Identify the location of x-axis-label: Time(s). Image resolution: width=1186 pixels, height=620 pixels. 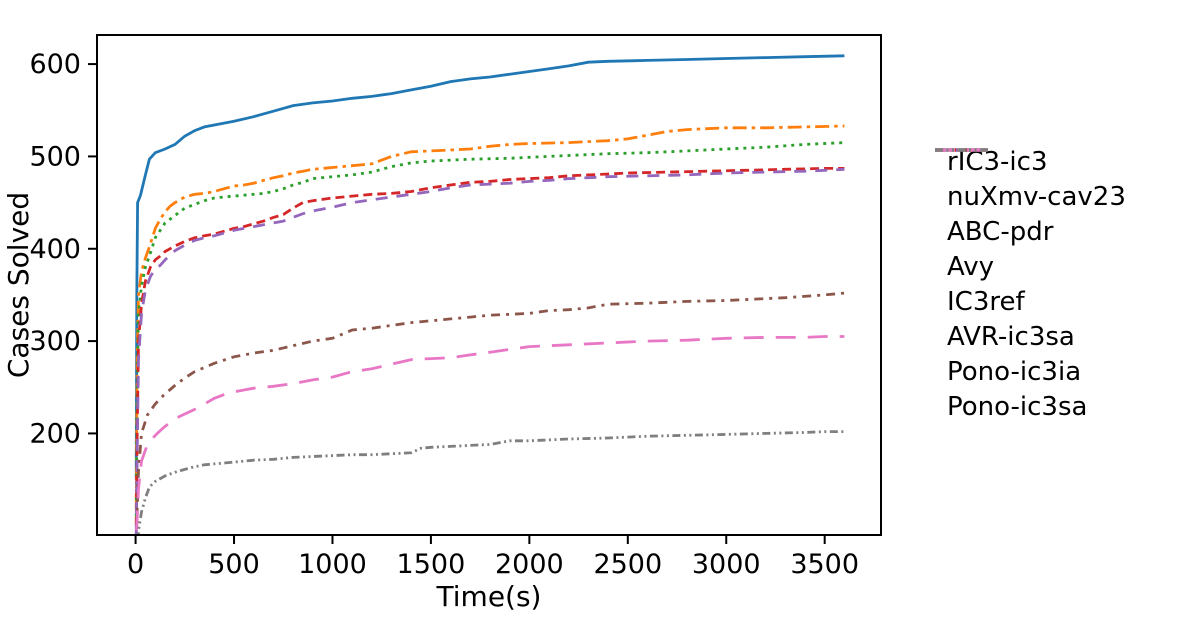
(489, 596).